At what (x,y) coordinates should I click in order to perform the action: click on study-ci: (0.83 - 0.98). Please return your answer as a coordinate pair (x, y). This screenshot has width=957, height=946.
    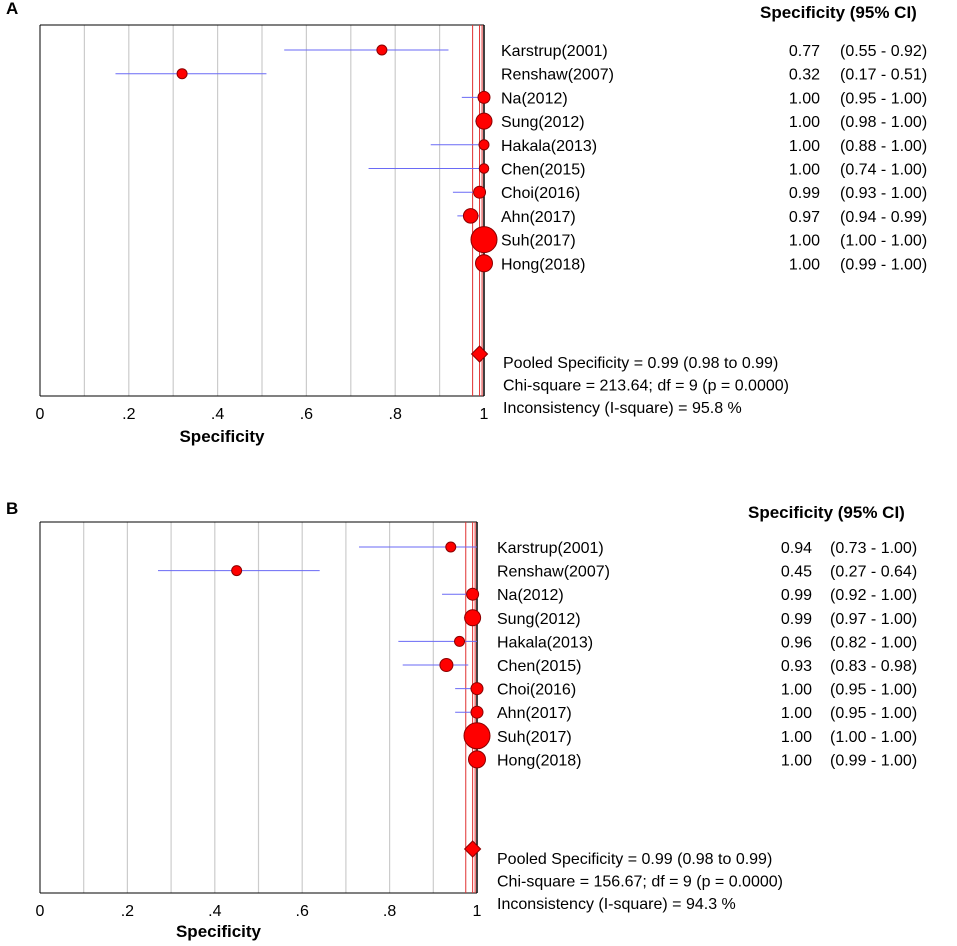
    Looking at the image, I should click on (873, 666).